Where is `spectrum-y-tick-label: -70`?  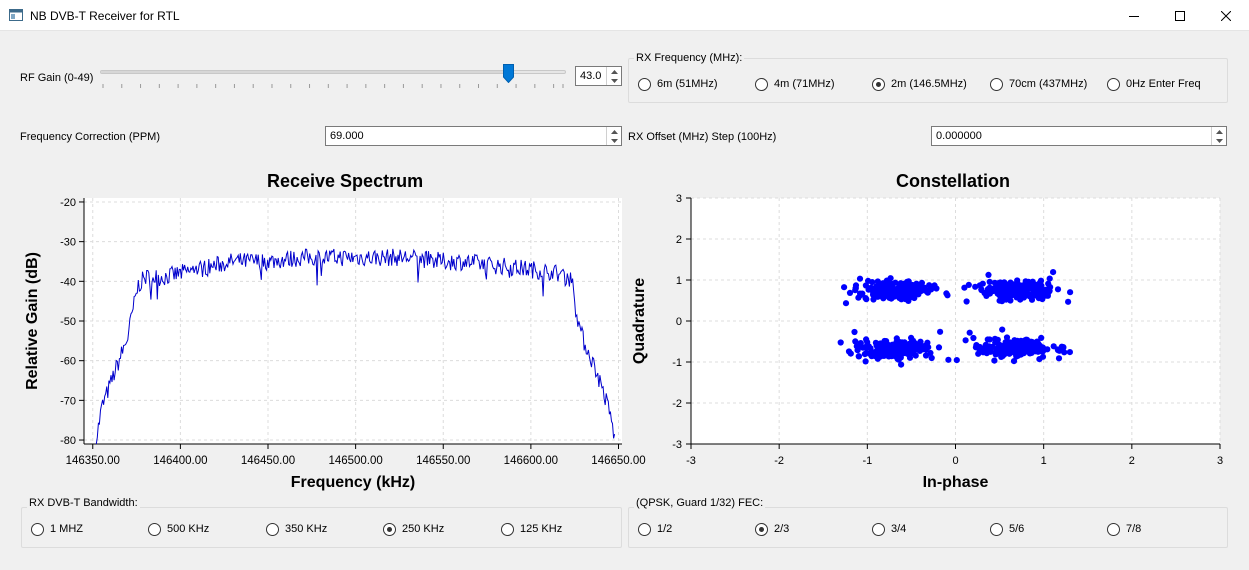 spectrum-y-tick-label: -70 is located at coordinates (68, 401).